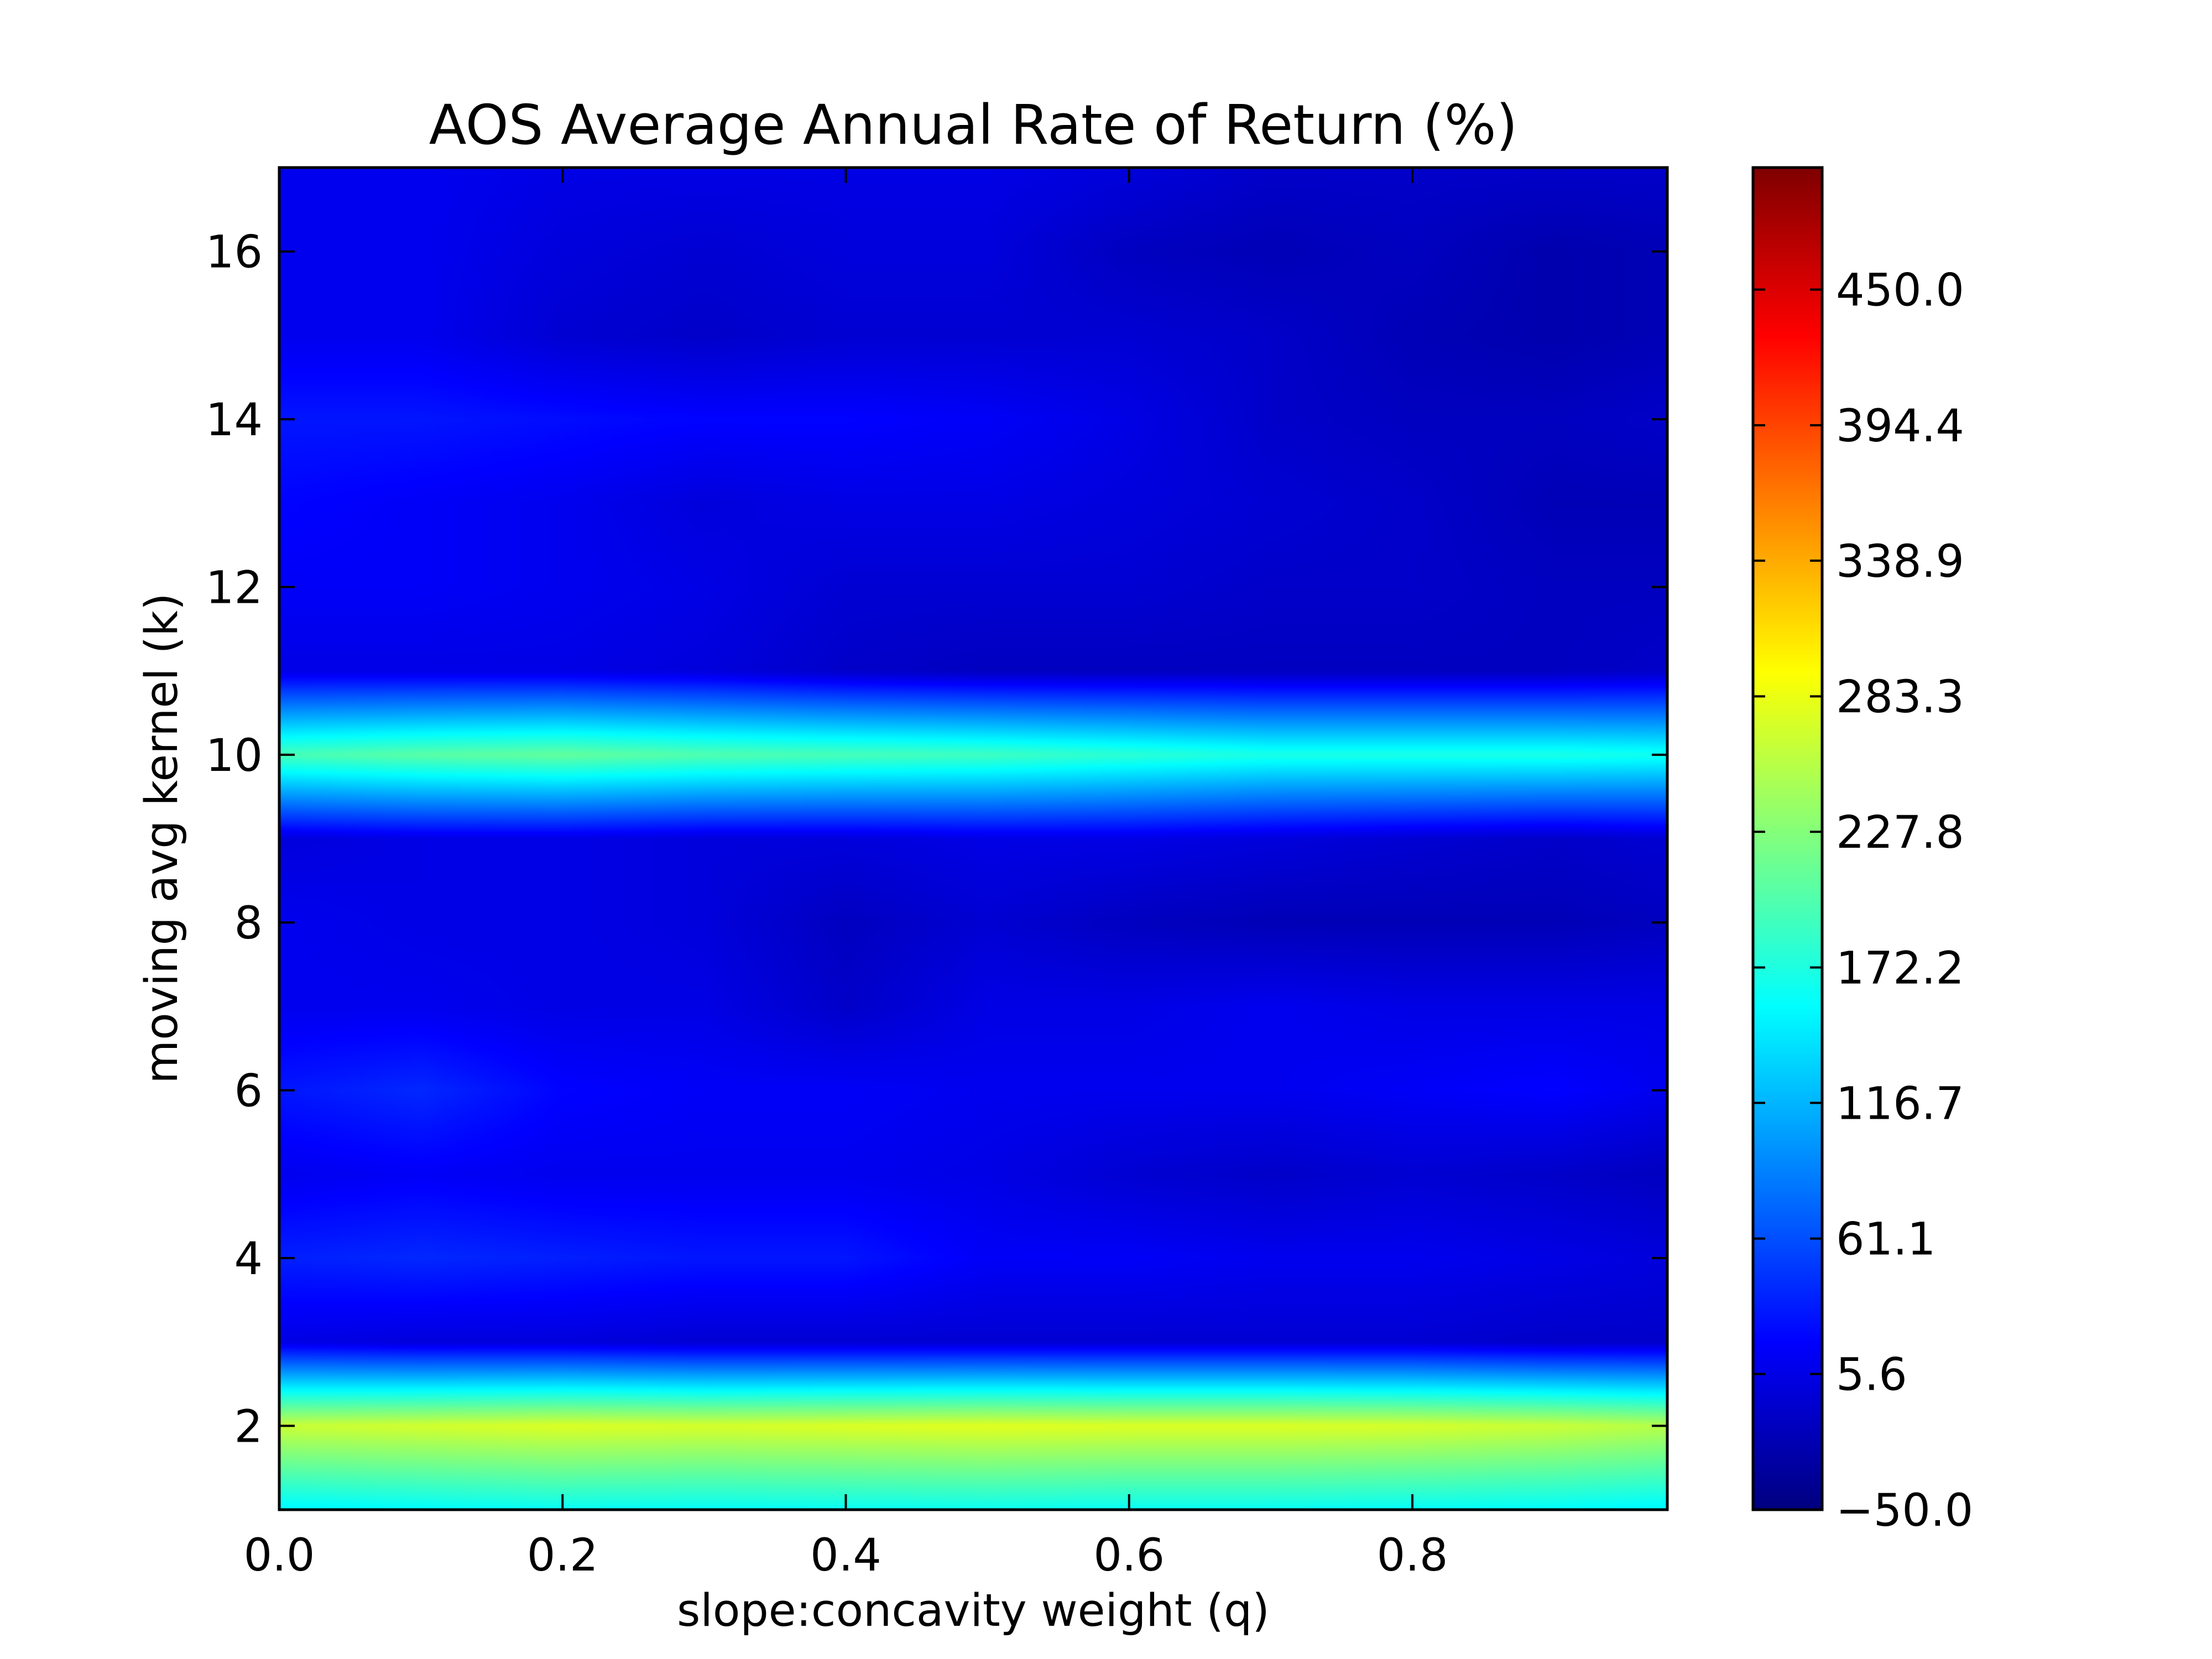 This screenshot has width=2212, height=1659. What do you see at coordinates (249, 924) in the screenshot?
I see `y-tick-label: 8` at bounding box center [249, 924].